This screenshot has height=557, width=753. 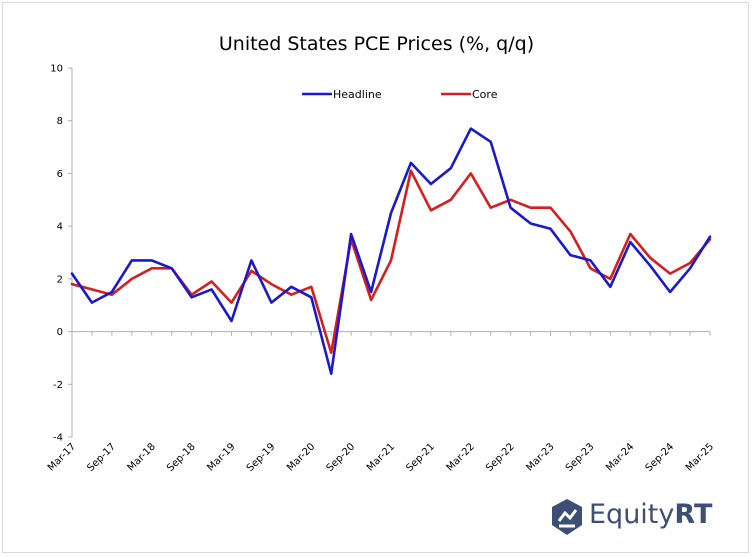 I want to click on chart-title: United States PCE Prices (%, q/q), so click(x=376, y=44).